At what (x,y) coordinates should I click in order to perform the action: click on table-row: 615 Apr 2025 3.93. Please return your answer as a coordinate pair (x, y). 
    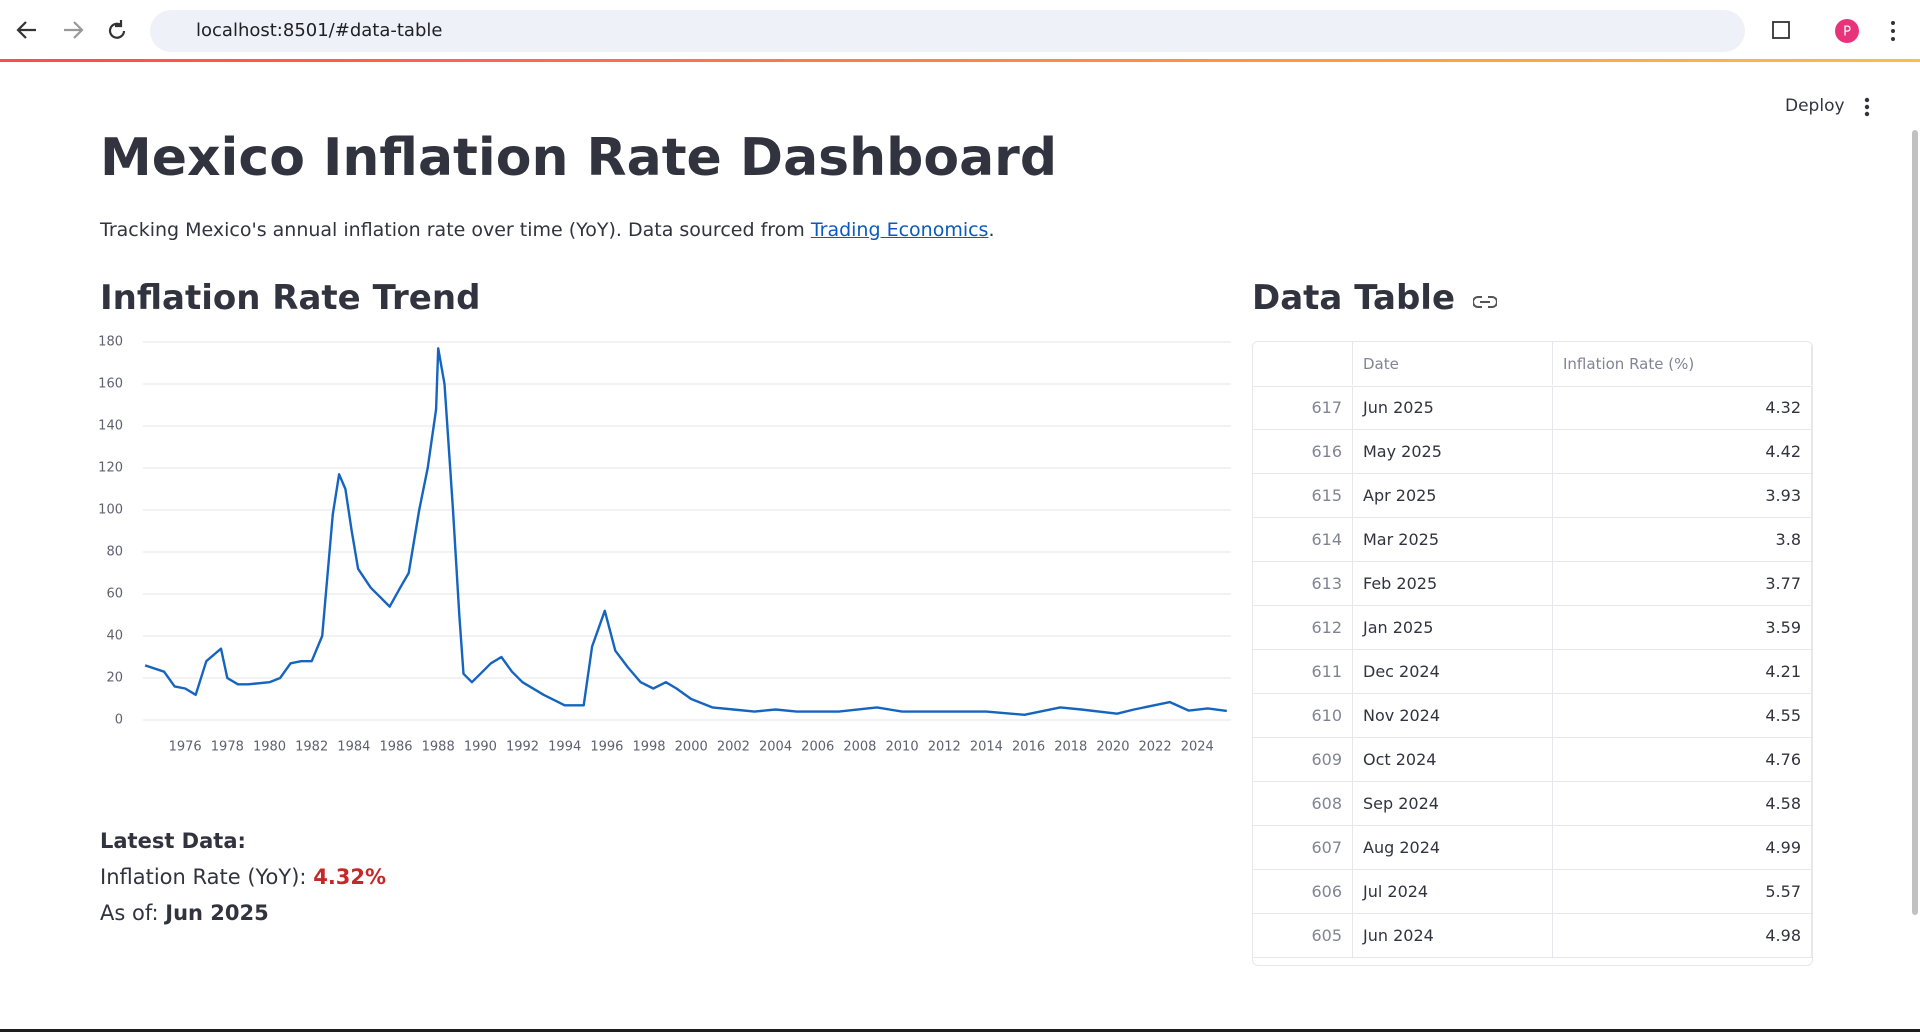
    Looking at the image, I should click on (1532, 496).